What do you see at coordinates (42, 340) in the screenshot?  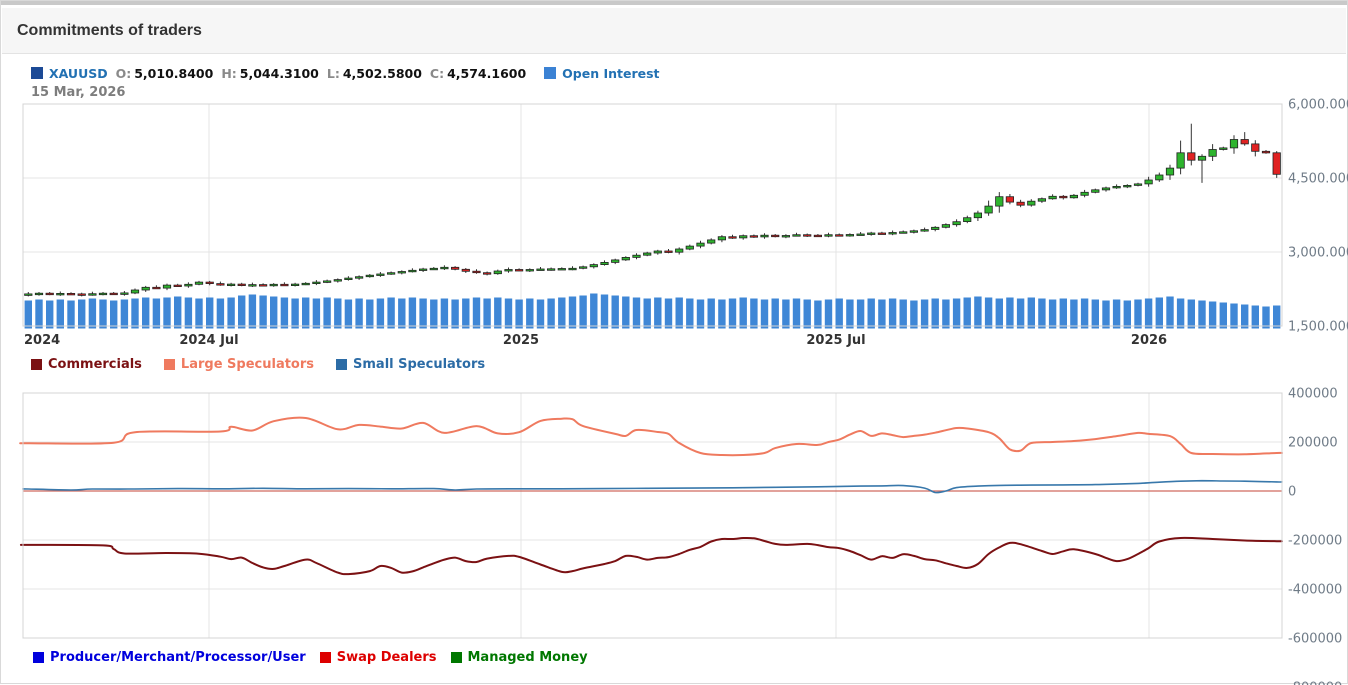 I see `svg-text: 2024` at bounding box center [42, 340].